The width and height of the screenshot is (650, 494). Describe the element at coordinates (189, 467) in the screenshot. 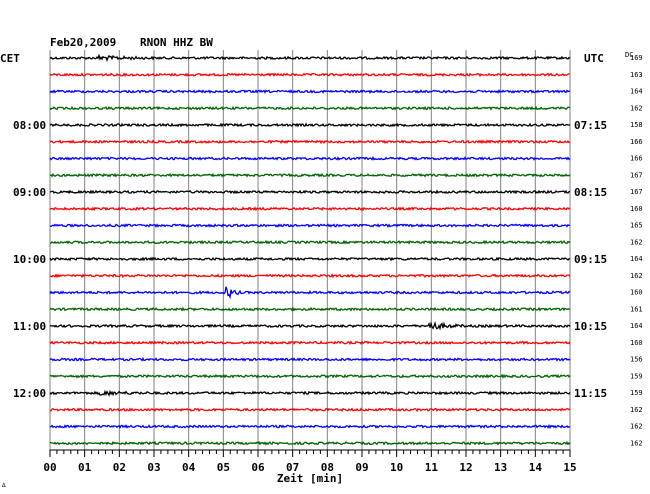

I see `x-tick-label: 04` at that location.